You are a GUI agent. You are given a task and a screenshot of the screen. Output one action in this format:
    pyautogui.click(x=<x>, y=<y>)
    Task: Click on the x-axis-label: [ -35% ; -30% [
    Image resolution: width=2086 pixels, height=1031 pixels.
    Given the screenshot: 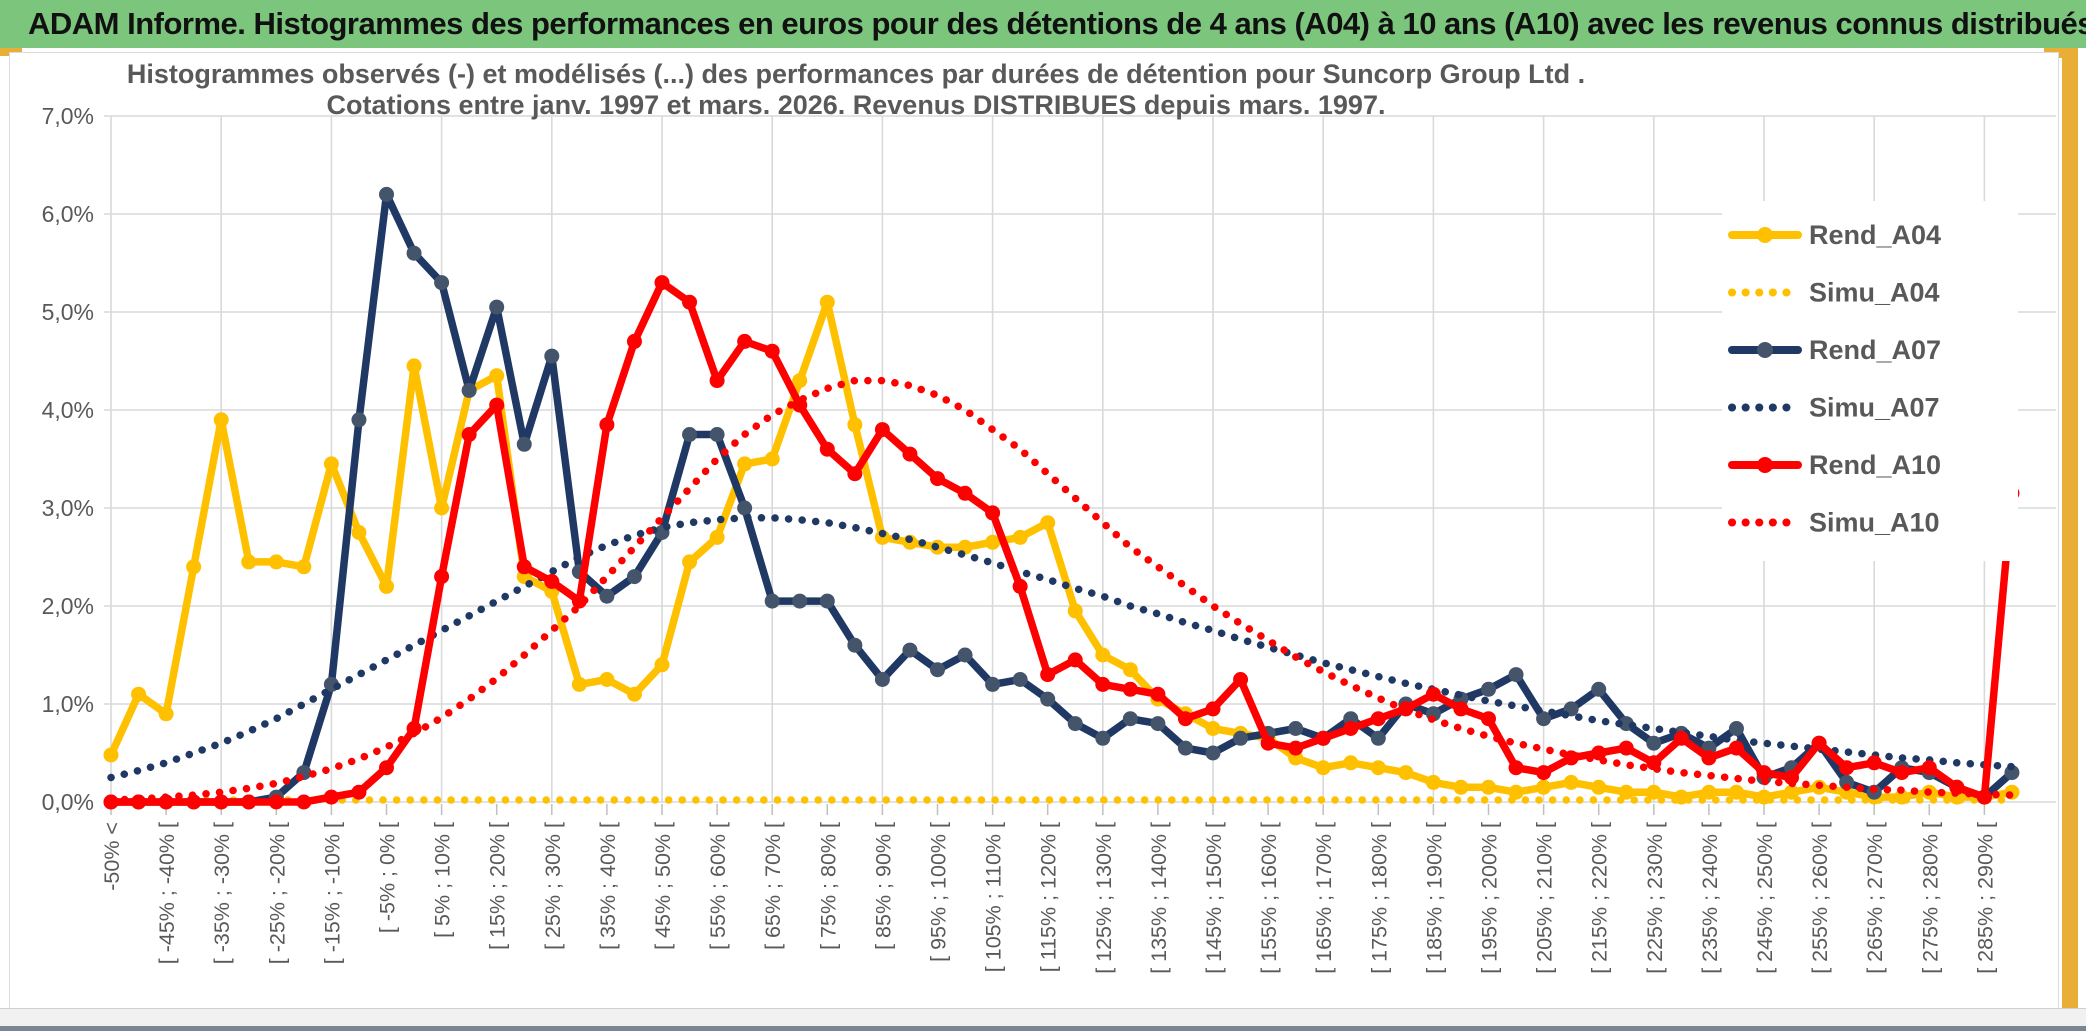 What is the action you would take?
    pyautogui.click(x=222, y=893)
    